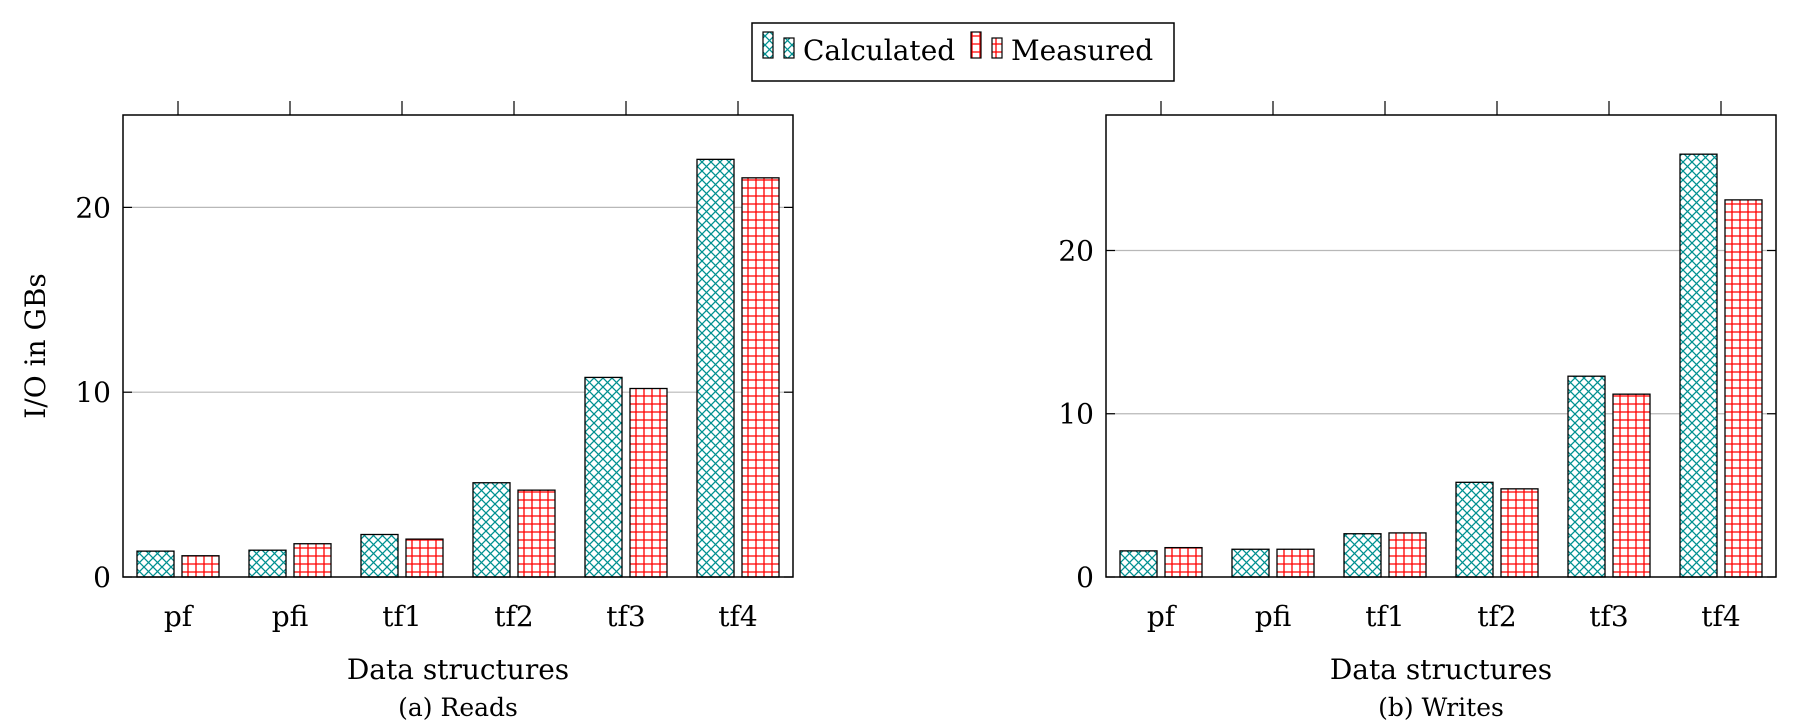 The height and width of the screenshot is (726, 1800). Describe the element at coordinates (1407, 555) in the screenshot. I see `writes-bar-measured-tf1` at that location.